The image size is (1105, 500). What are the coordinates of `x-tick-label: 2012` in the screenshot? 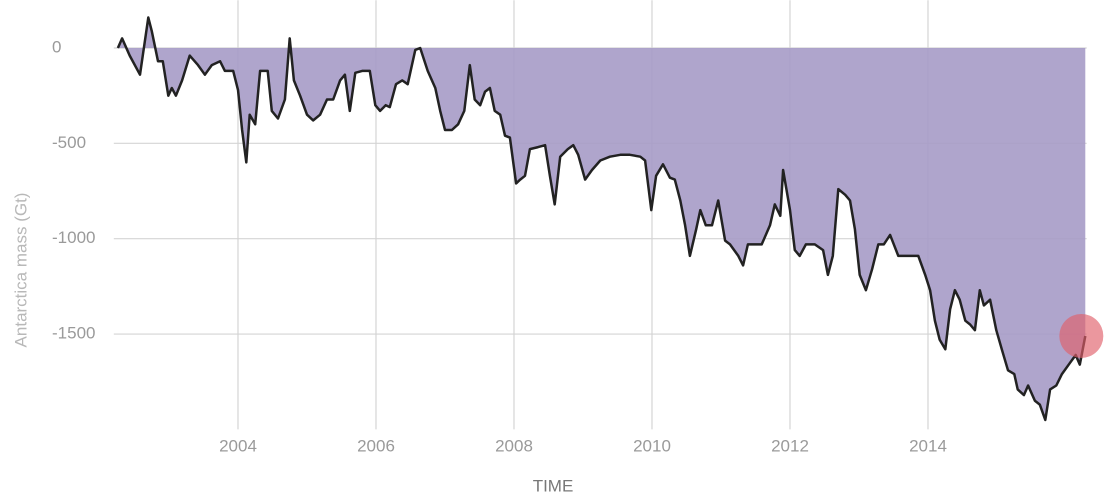 It's located at (790, 445).